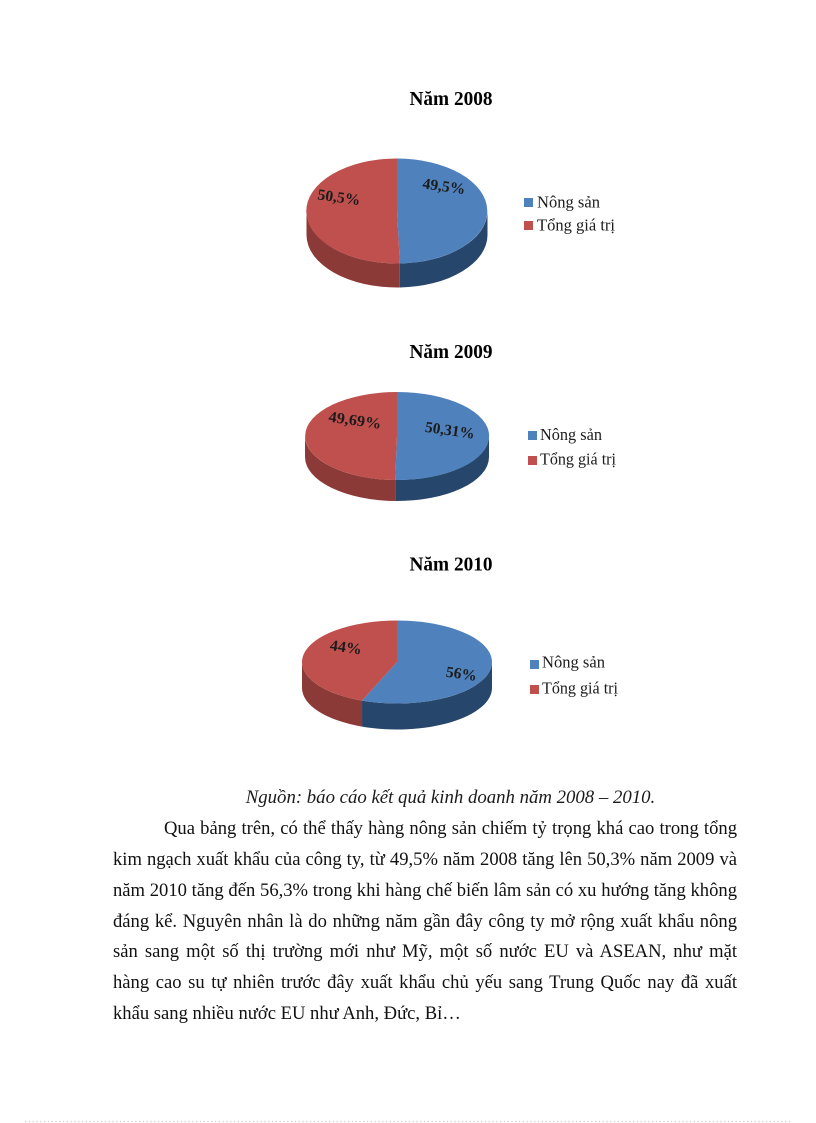 Image resolution: width=816 pixels, height=1123 pixels. What do you see at coordinates (451, 352) in the screenshot?
I see `svg-text: Năm 2009` at bounding box center [451, 352].